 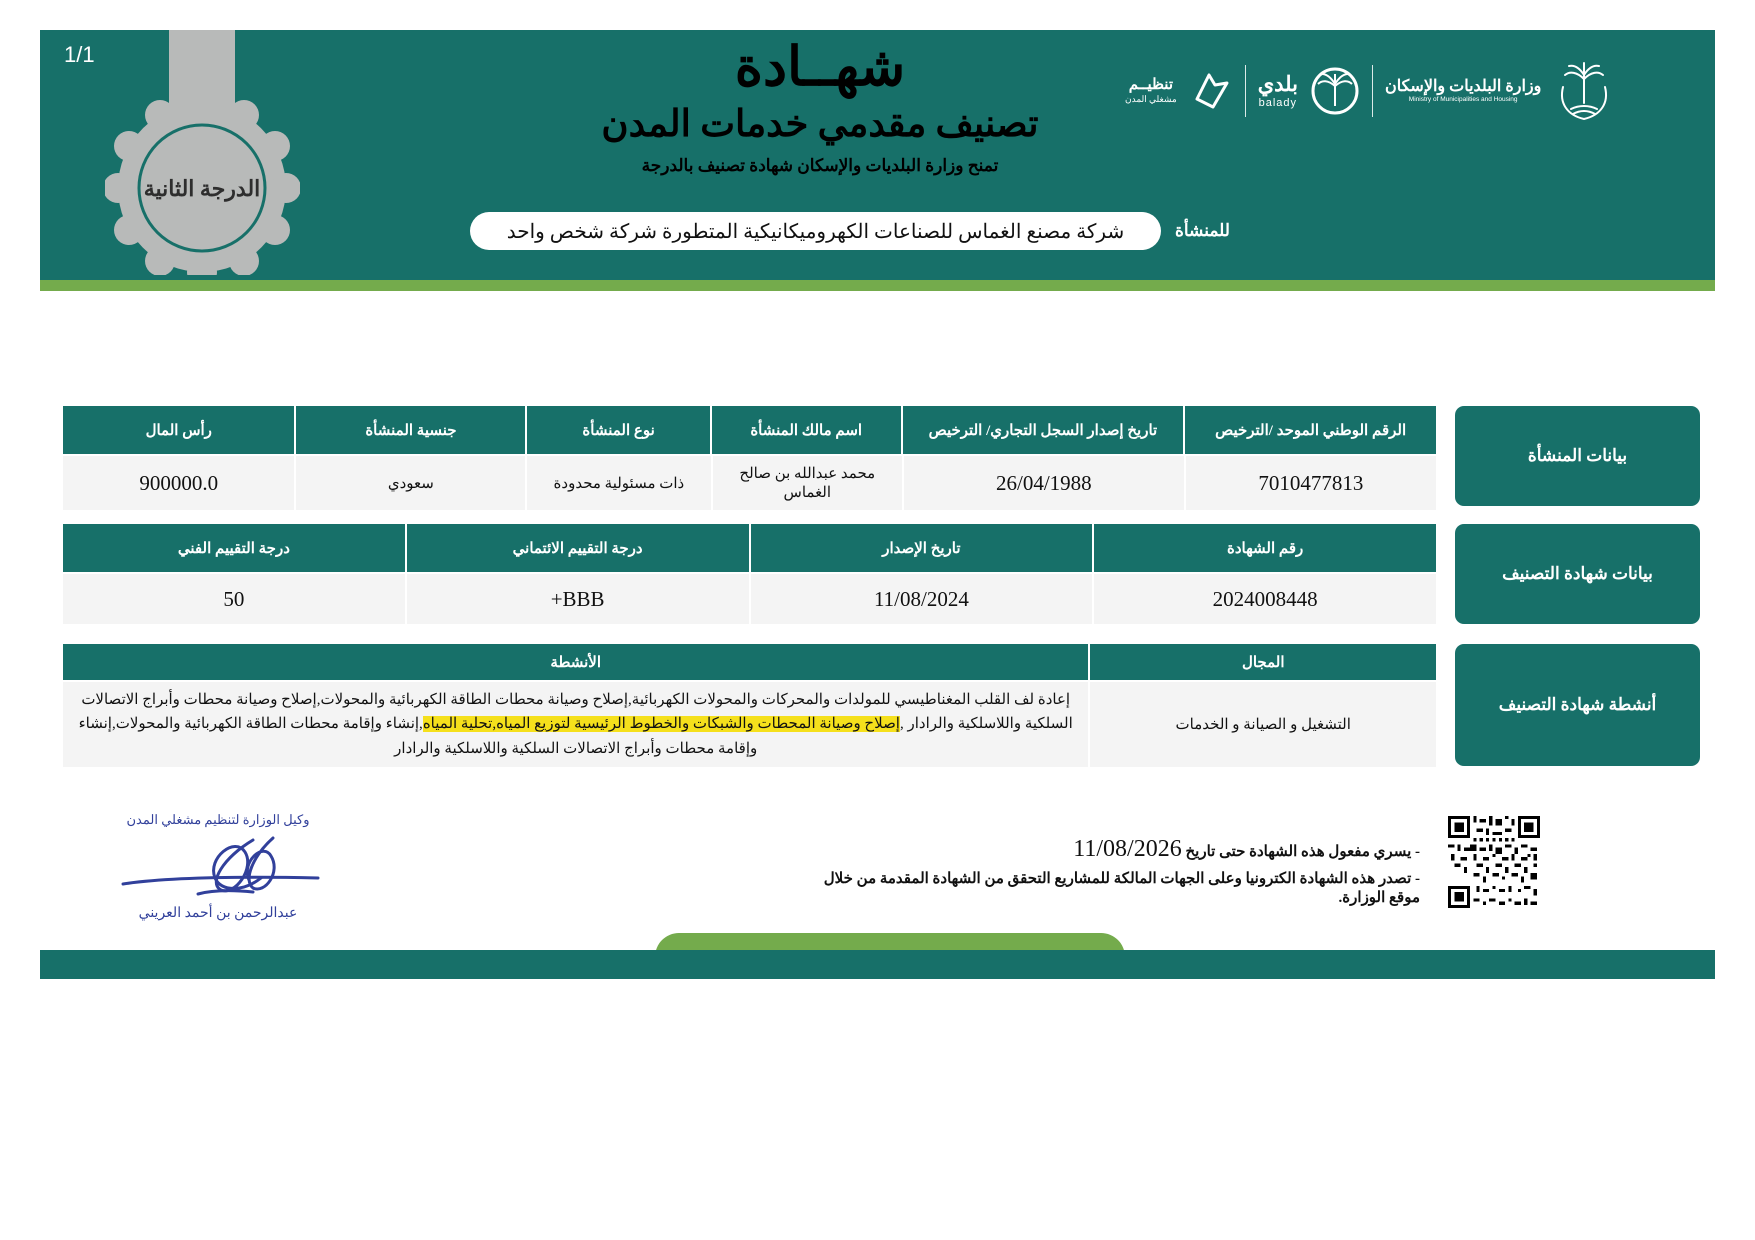 I want to click on balady-palm-icon, so click(x=1335, y=91).